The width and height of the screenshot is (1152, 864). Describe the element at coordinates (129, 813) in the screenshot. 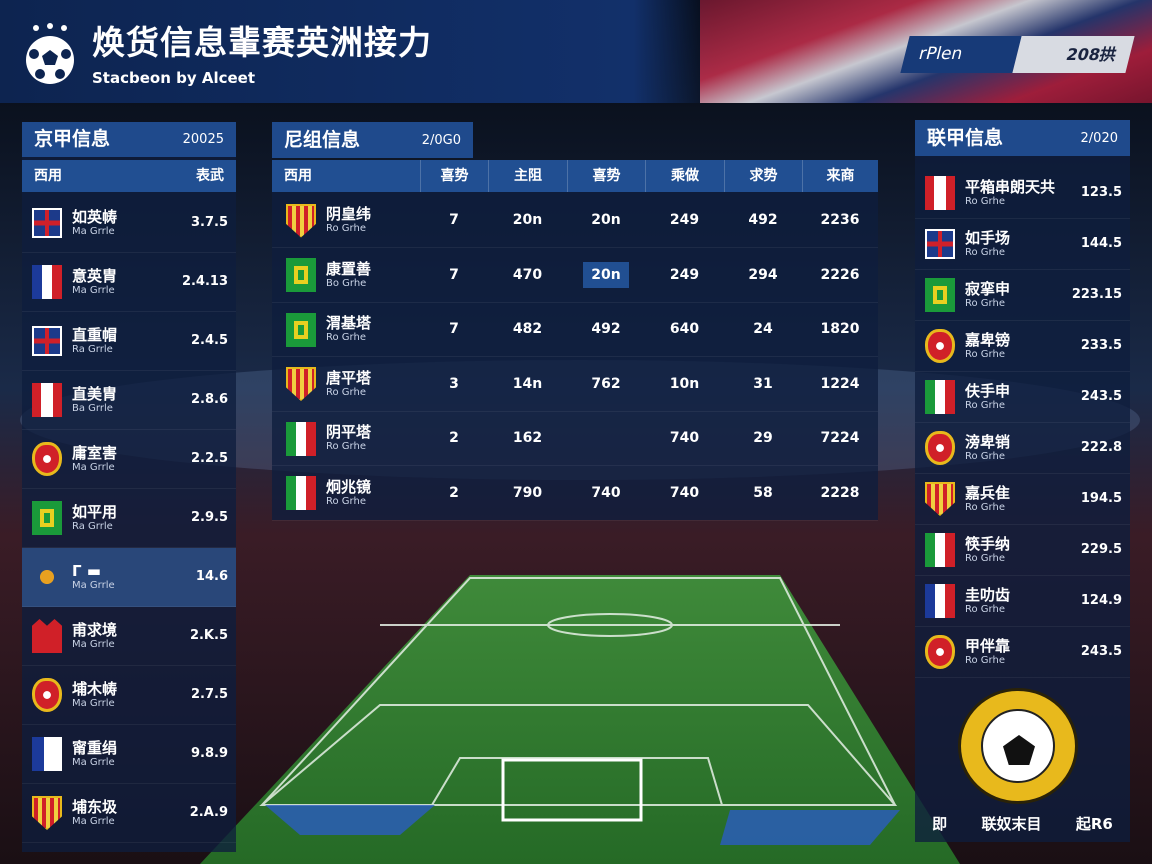

I see `team-row: 埔东圾 Ma Grrle 2.A.9` at that location.